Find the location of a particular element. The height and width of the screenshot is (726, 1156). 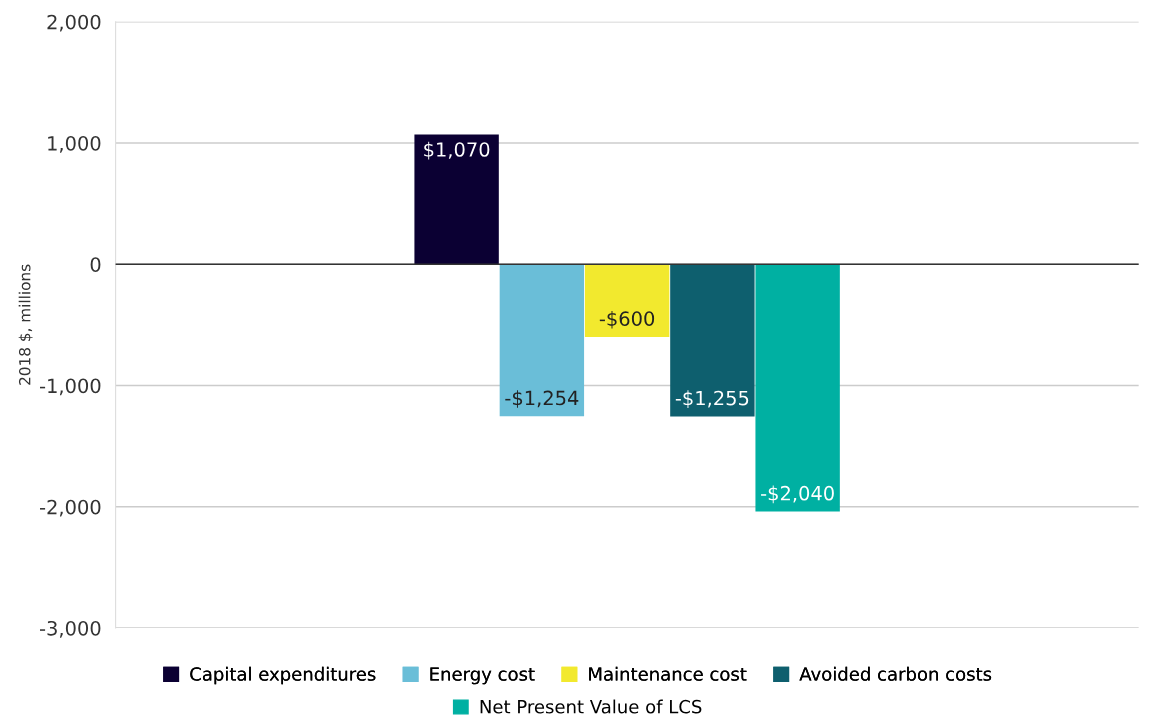

legend-label: Energy cost is located at coordinates (482, 676).